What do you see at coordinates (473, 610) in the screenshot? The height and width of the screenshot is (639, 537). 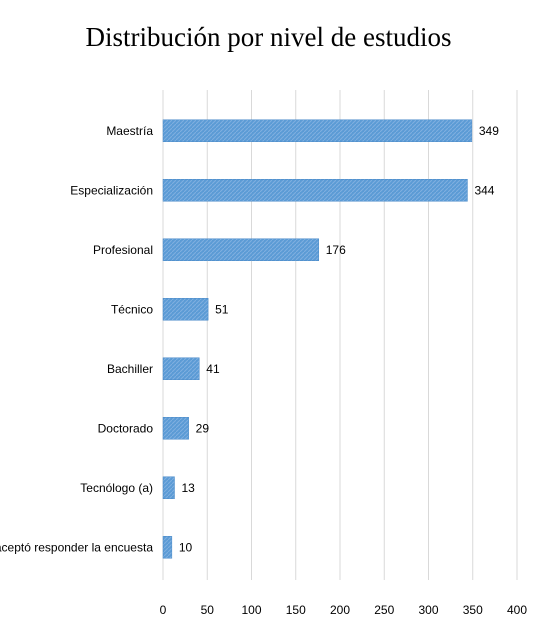 I see `x-tick-label: 350` at bounding box center [473, 610].